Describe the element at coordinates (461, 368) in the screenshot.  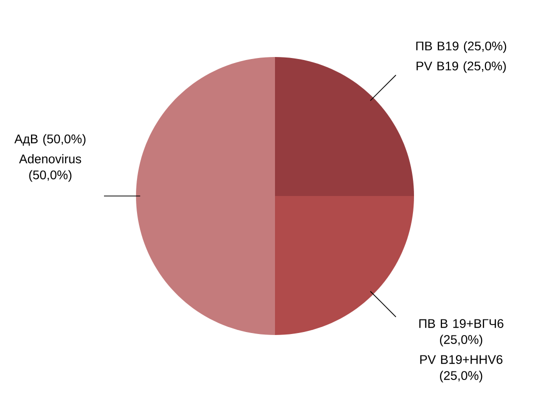
I see `text: PV B19+HHV6 (25,0%)` at that location.